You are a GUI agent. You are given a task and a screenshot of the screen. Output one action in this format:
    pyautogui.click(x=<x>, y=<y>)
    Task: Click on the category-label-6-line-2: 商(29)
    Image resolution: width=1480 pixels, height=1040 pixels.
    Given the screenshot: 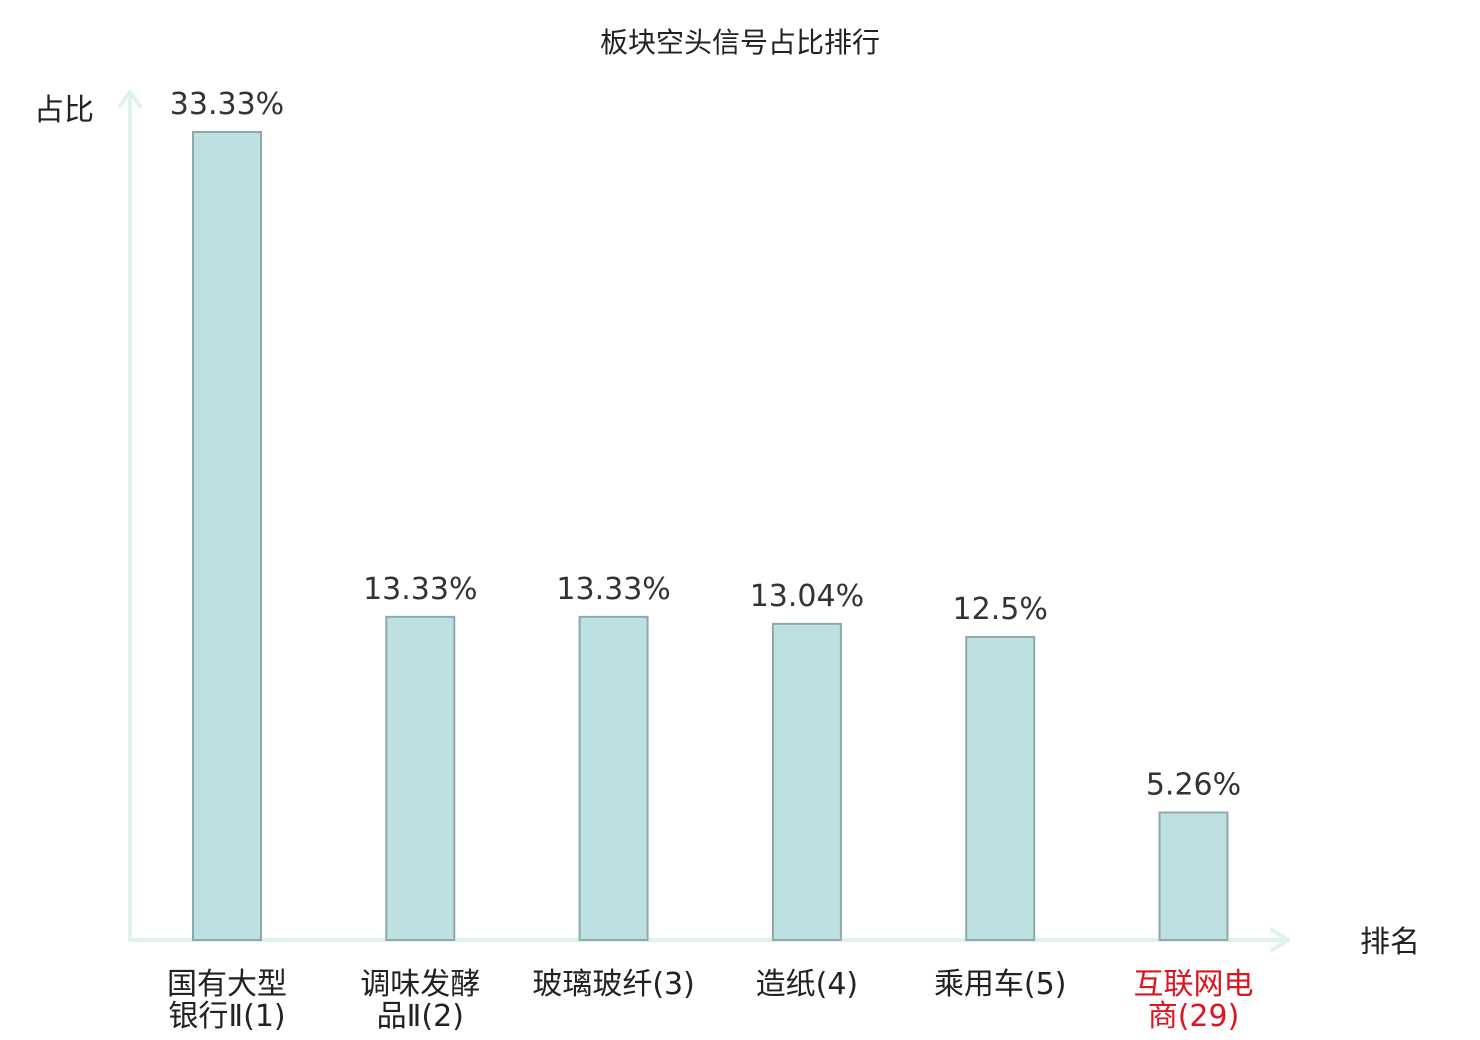 What is the action you would take?
    pyautogui.click(x=1194, y=1016)
    